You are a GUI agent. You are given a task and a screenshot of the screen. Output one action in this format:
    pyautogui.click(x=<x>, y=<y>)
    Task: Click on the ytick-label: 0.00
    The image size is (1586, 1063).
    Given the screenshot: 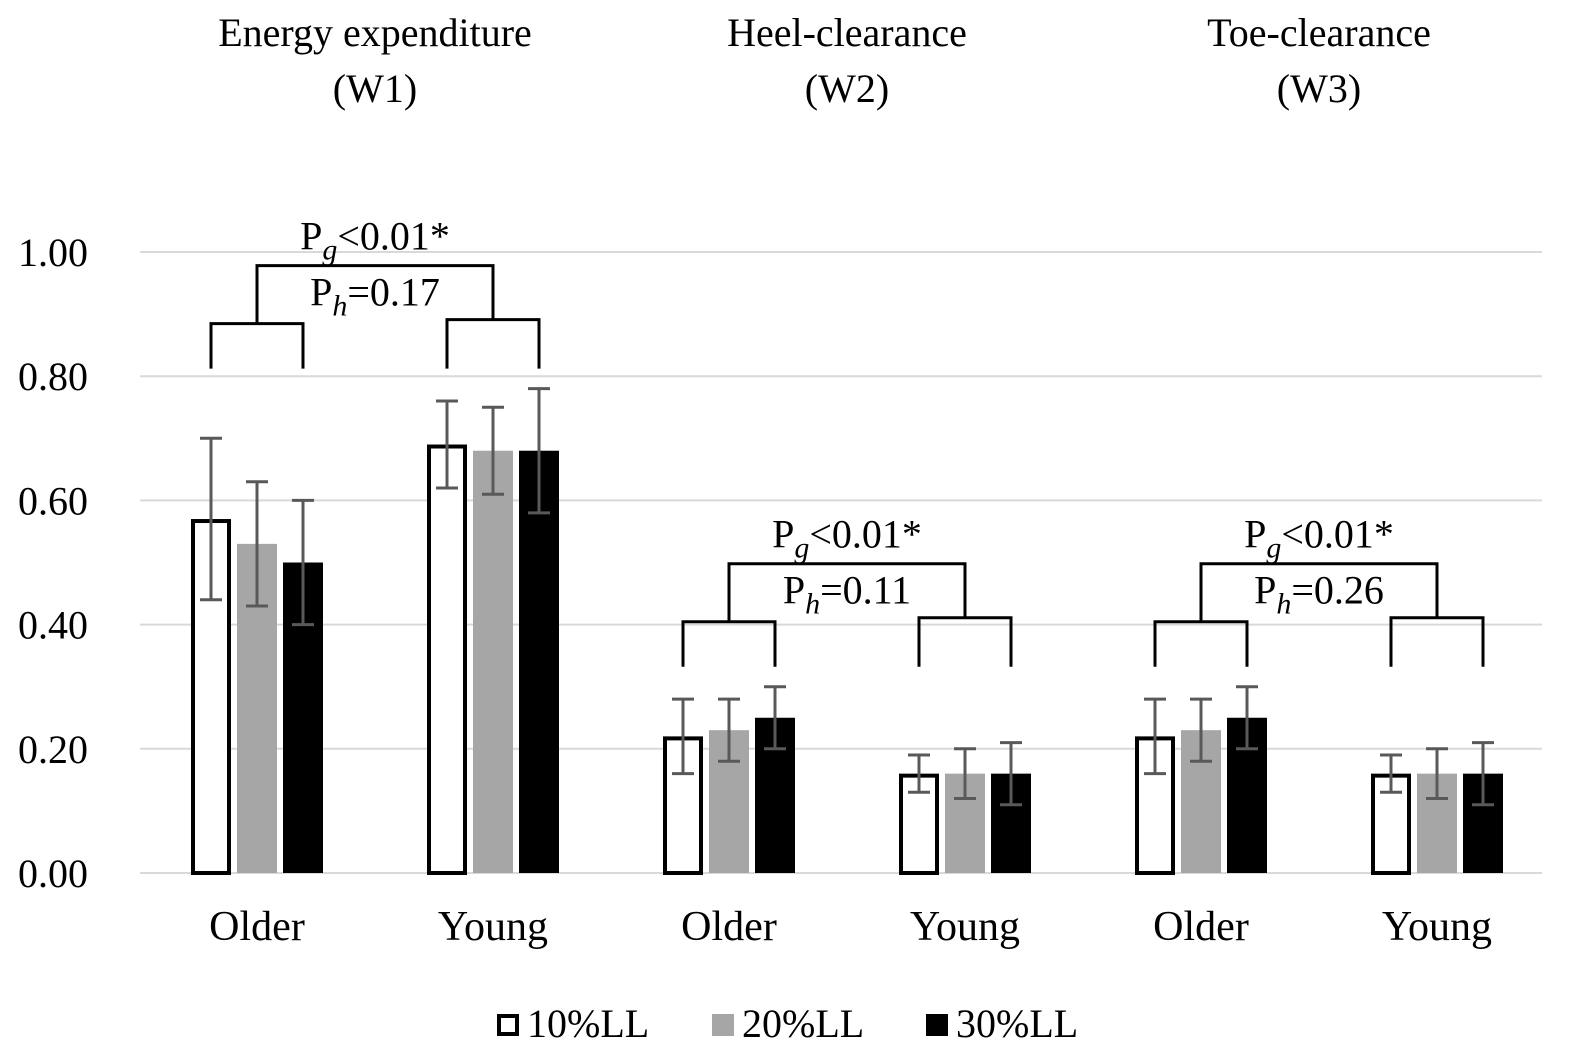 What is the action you would take?
    pyautogui.click(x=53, y=873)
    